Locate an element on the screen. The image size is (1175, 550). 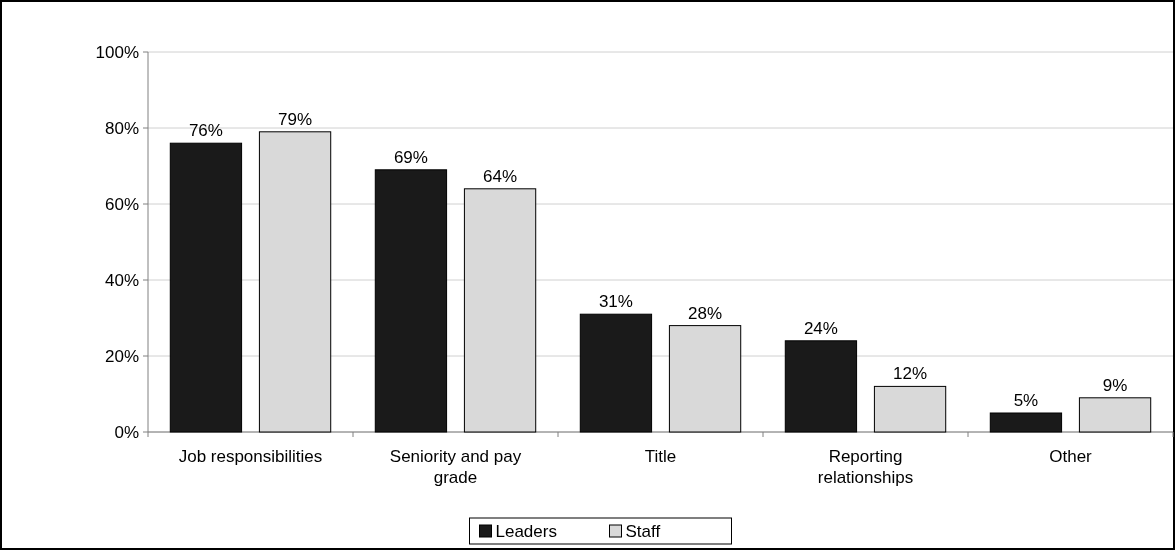
legend-label: Staff is located at coordinates (643, 531).